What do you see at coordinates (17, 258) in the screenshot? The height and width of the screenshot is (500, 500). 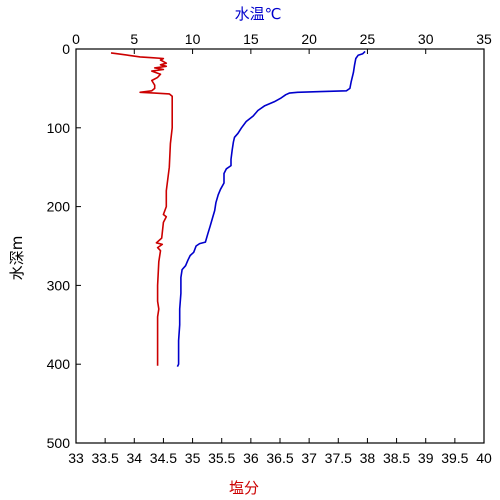 I see `y-axis-title: 水深m` at bounding box center [17, 258].